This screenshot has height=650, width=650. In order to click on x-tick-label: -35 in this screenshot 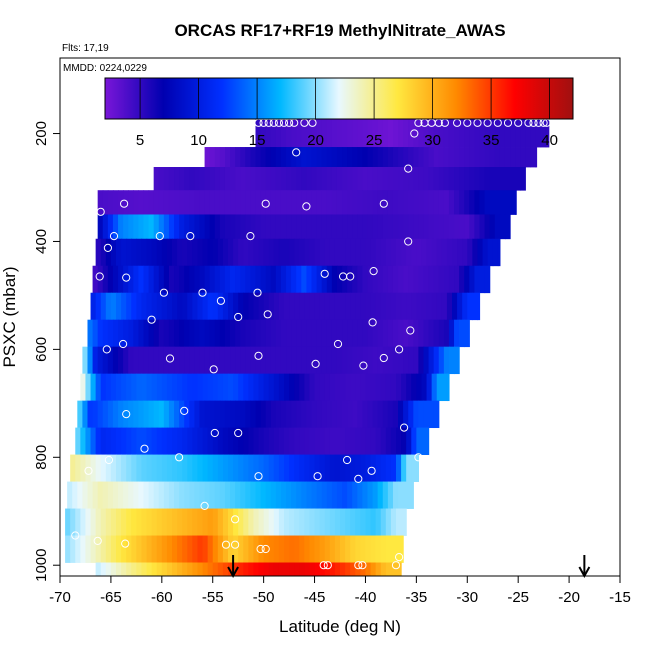, I will do `click(417, 597)`.